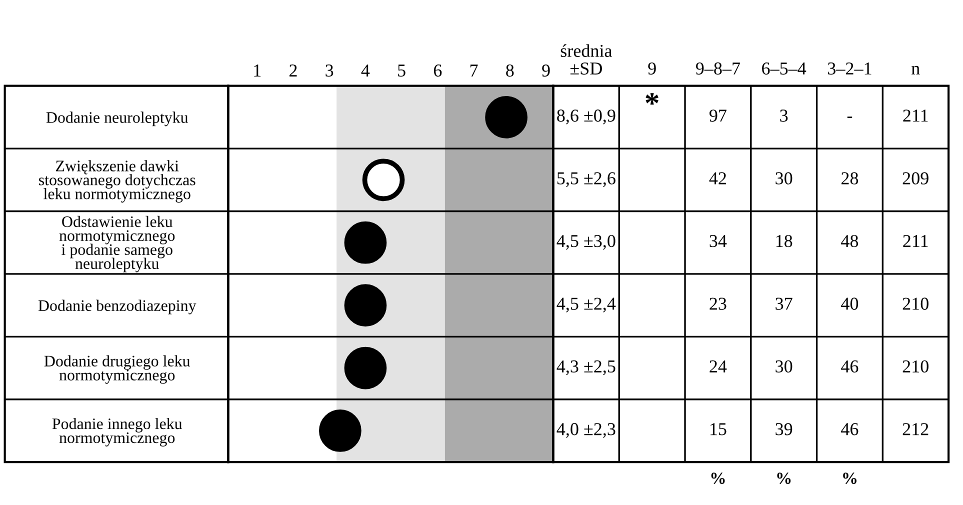 Image resolution: width=963 pixels, height=505 pixels. What do you see at coordinates (546, 70) in the screenshot?
I see `x-tick-label: 9` at bounding box center [546, 70].